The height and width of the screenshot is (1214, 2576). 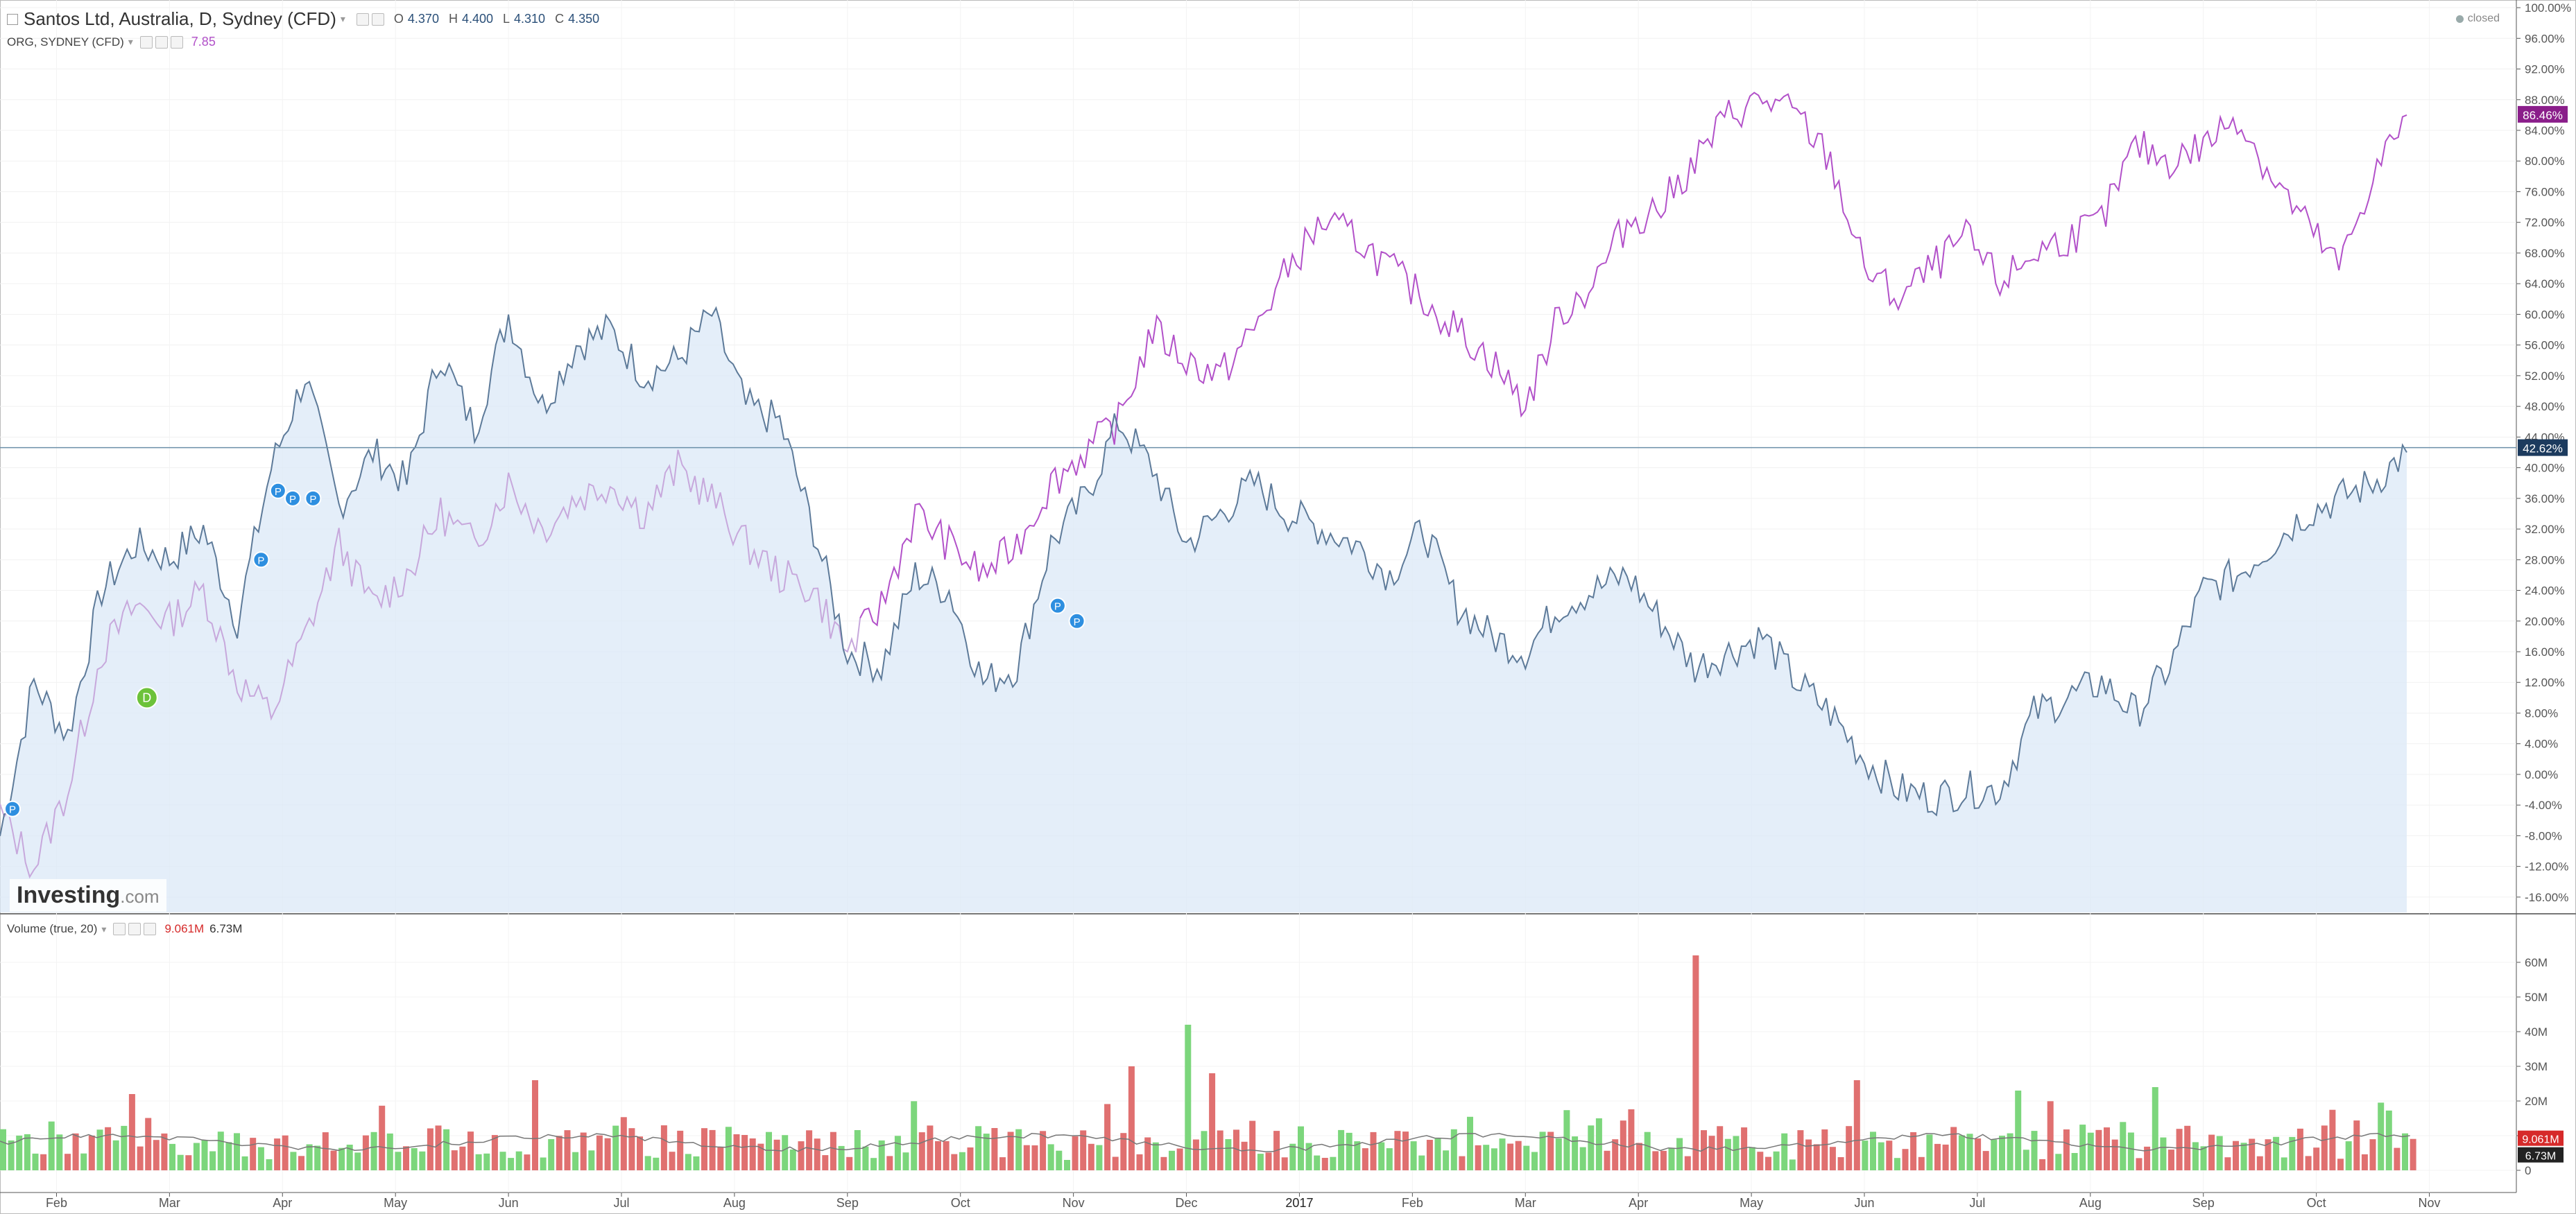 I want to click on y-tick-label: 12.00%, so click(x=2545, y=682).